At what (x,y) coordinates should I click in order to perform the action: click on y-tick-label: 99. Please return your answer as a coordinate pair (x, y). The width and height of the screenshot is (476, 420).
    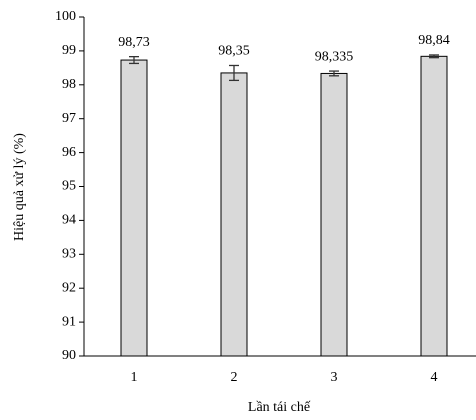
    Looking at the image, I should click on (69, 50).